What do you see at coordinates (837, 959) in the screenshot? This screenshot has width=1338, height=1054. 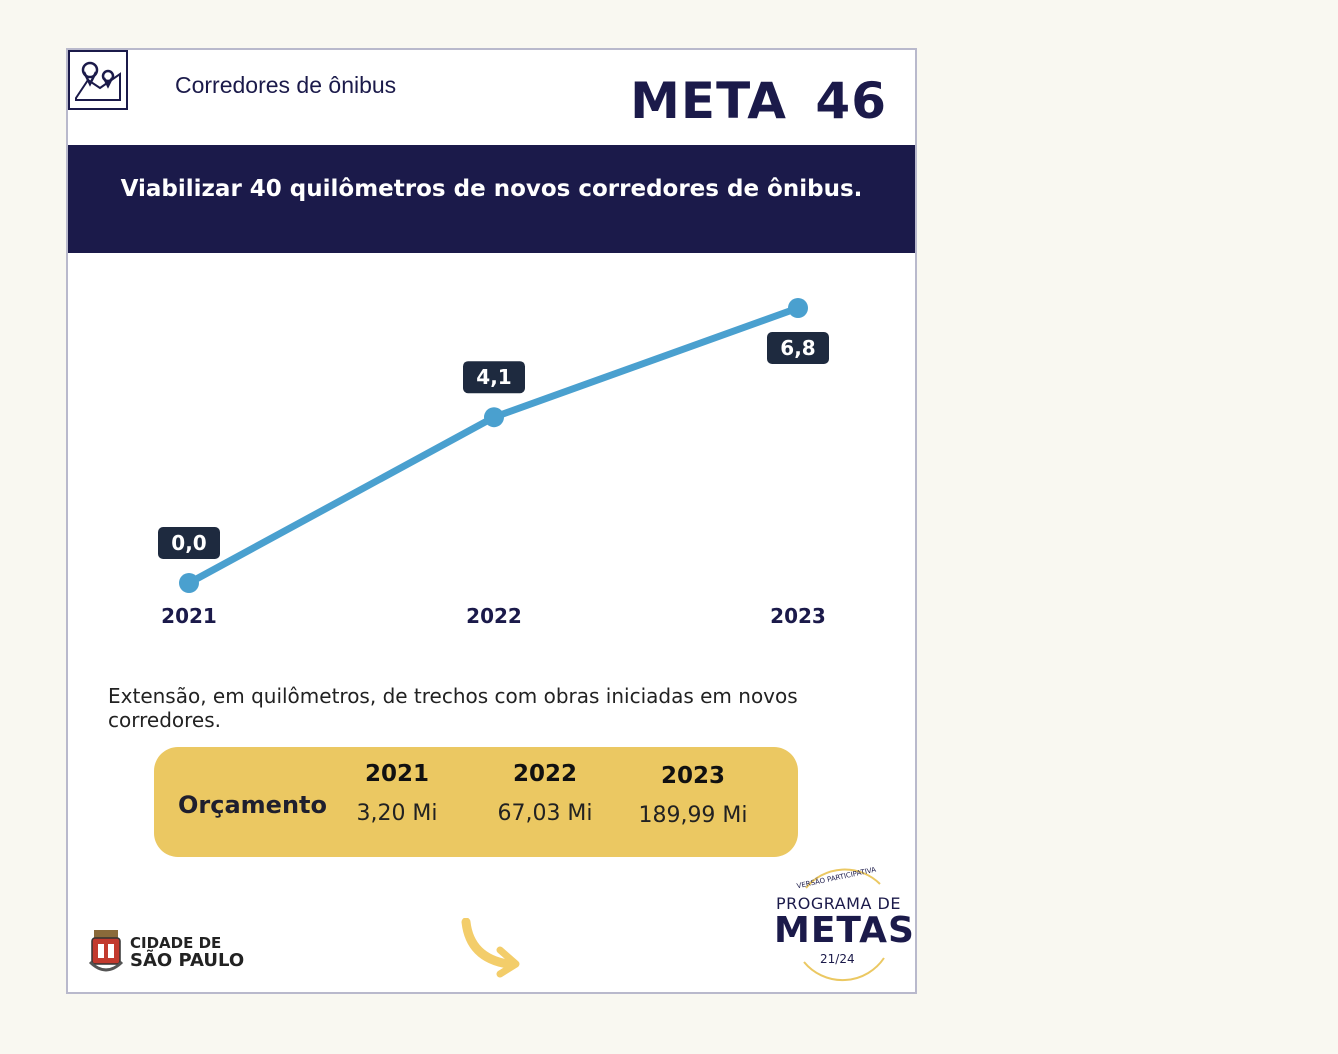 I see `program-period: 21/24` at bounding box center [837, 959].